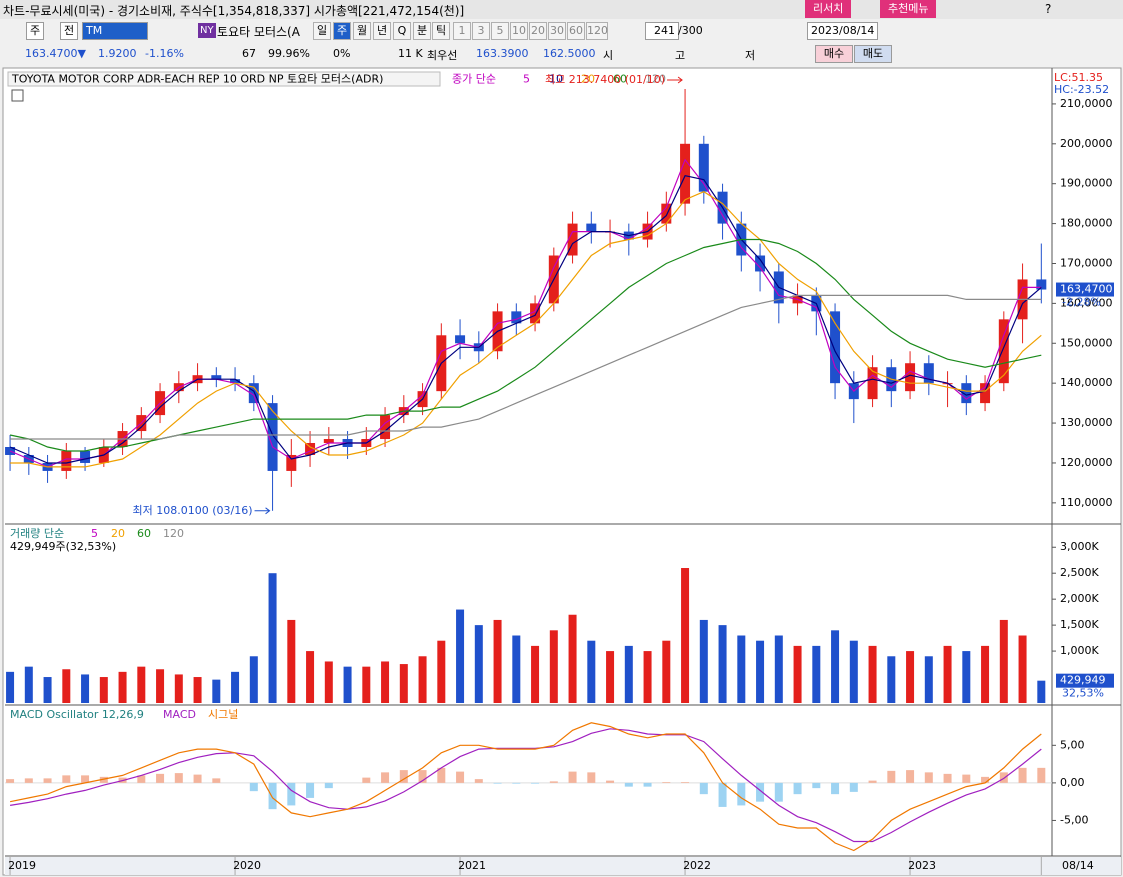 Image resolution: width=1123 pixels, height=877 pixels. I want to click on count-input: 241, so click(662, 31).